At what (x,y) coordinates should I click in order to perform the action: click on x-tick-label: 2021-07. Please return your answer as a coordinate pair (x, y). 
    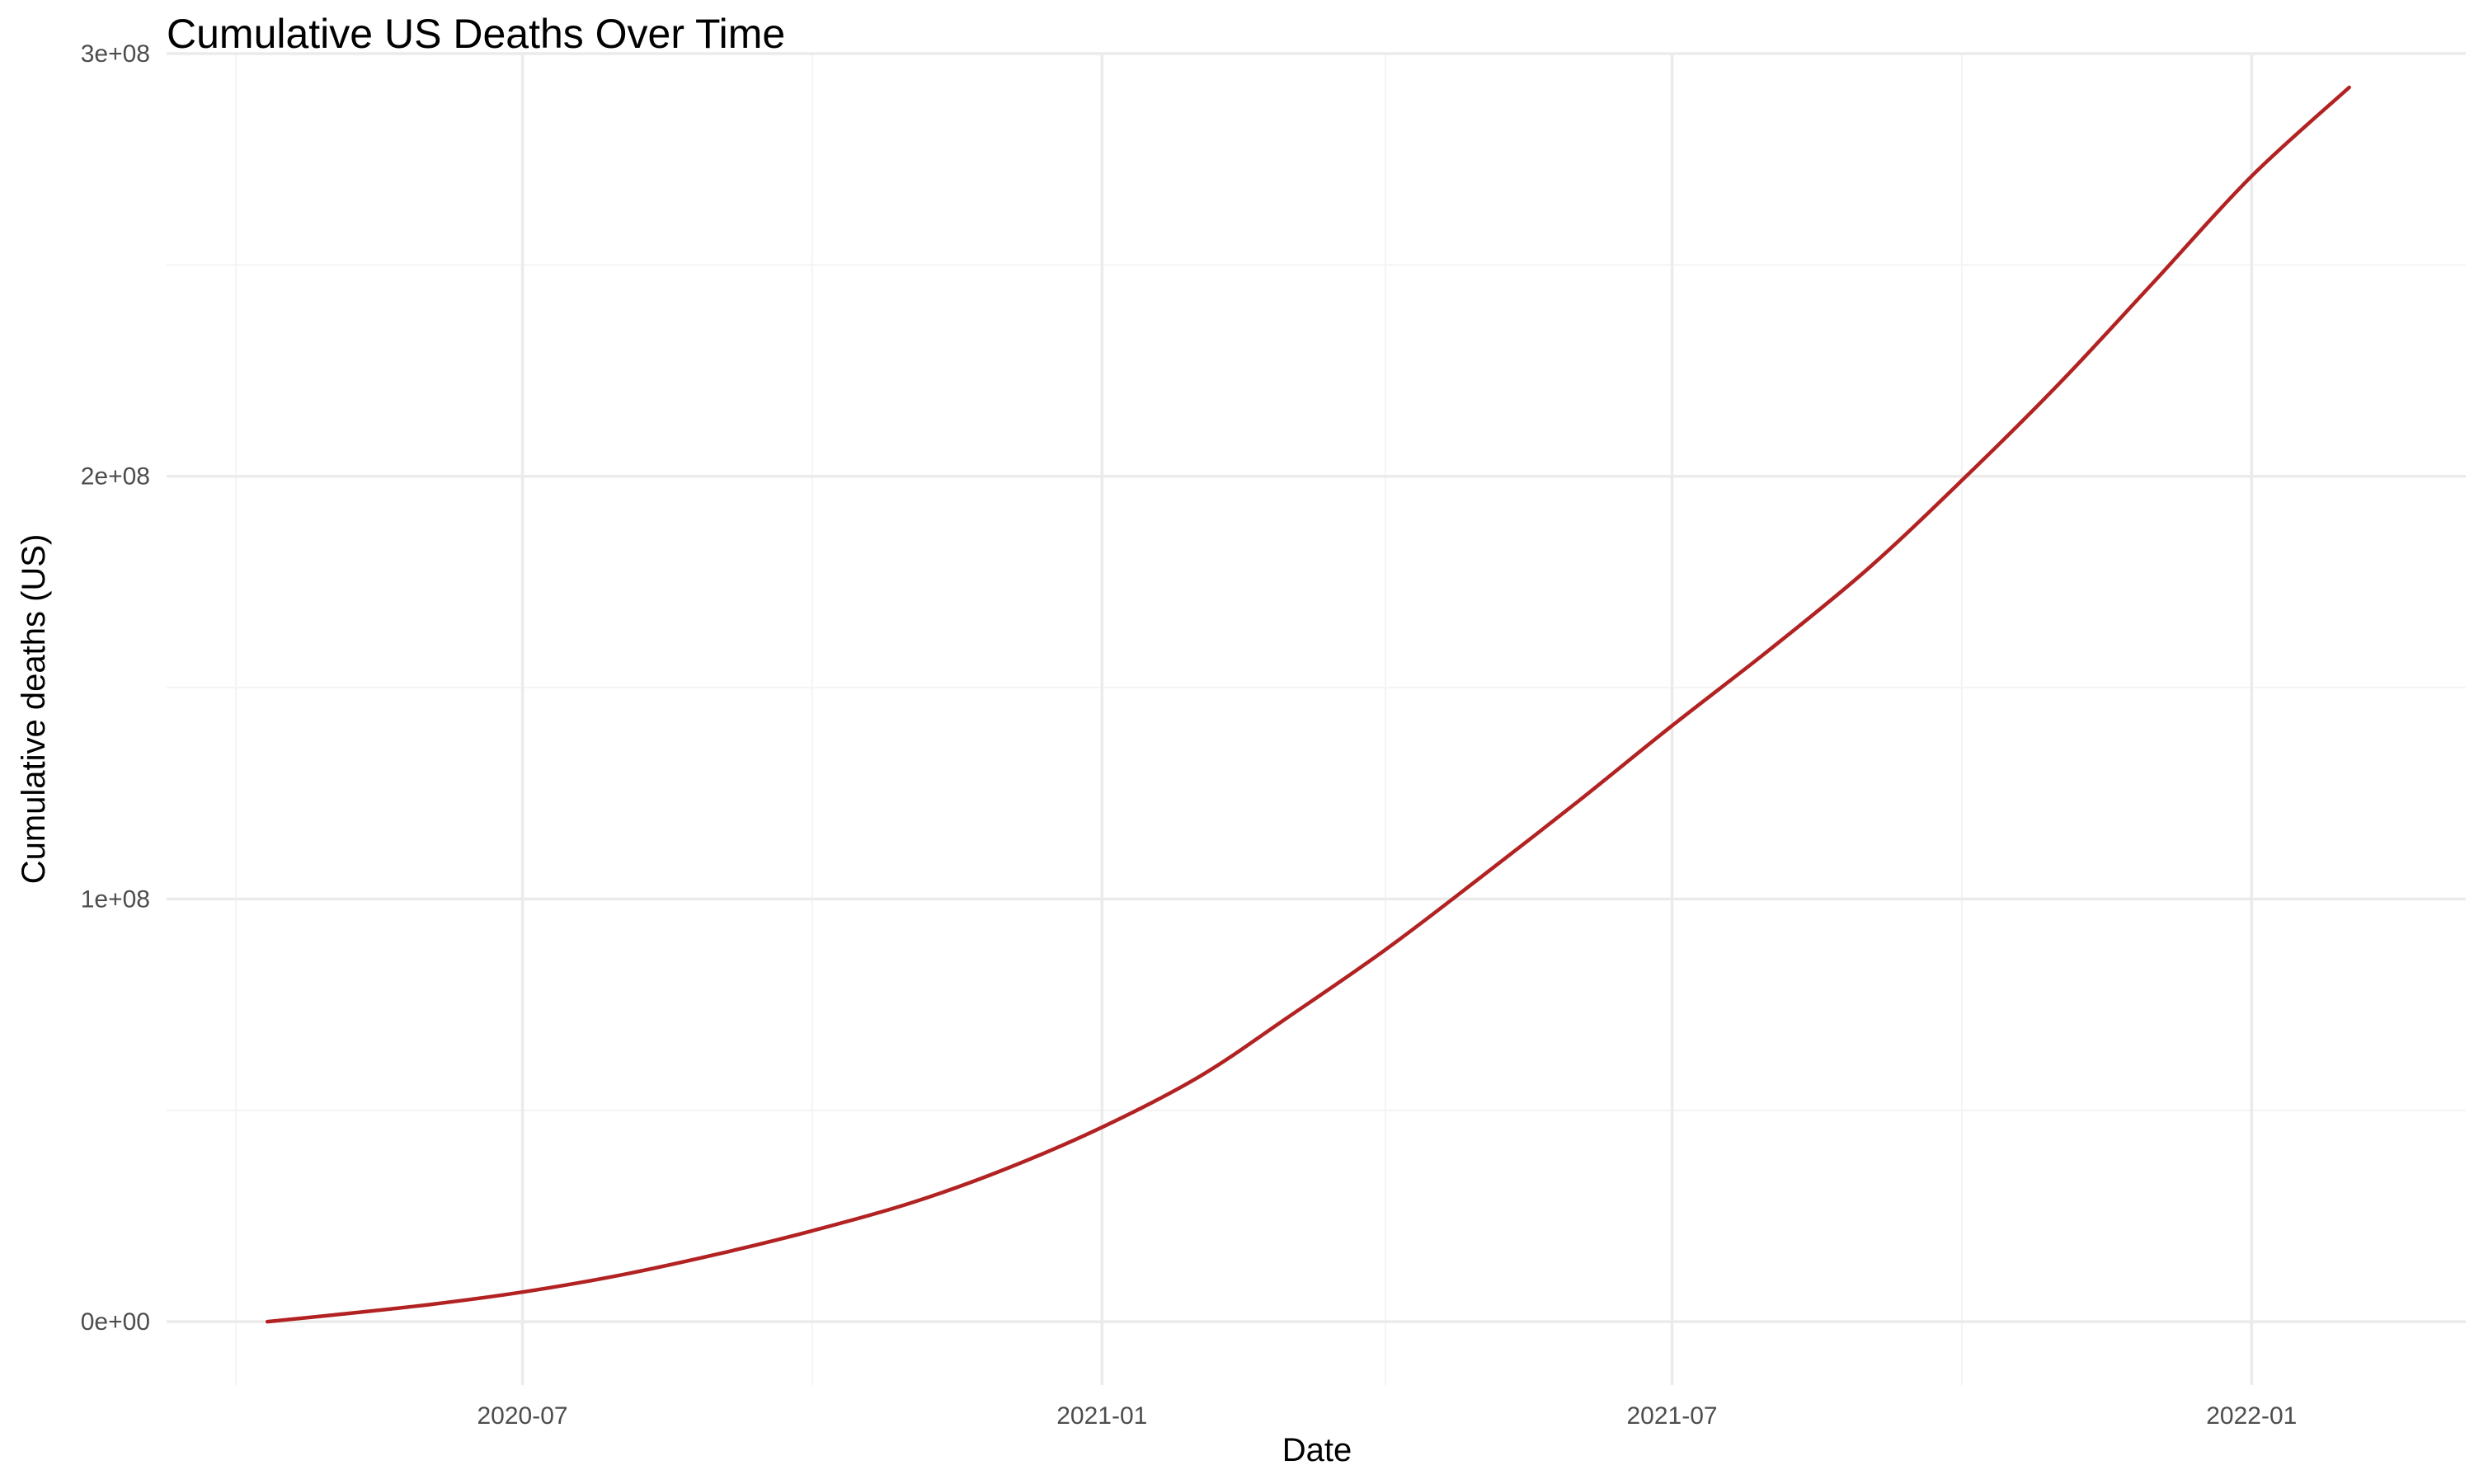
    Looking at the image, I should click on (1672, 1416).